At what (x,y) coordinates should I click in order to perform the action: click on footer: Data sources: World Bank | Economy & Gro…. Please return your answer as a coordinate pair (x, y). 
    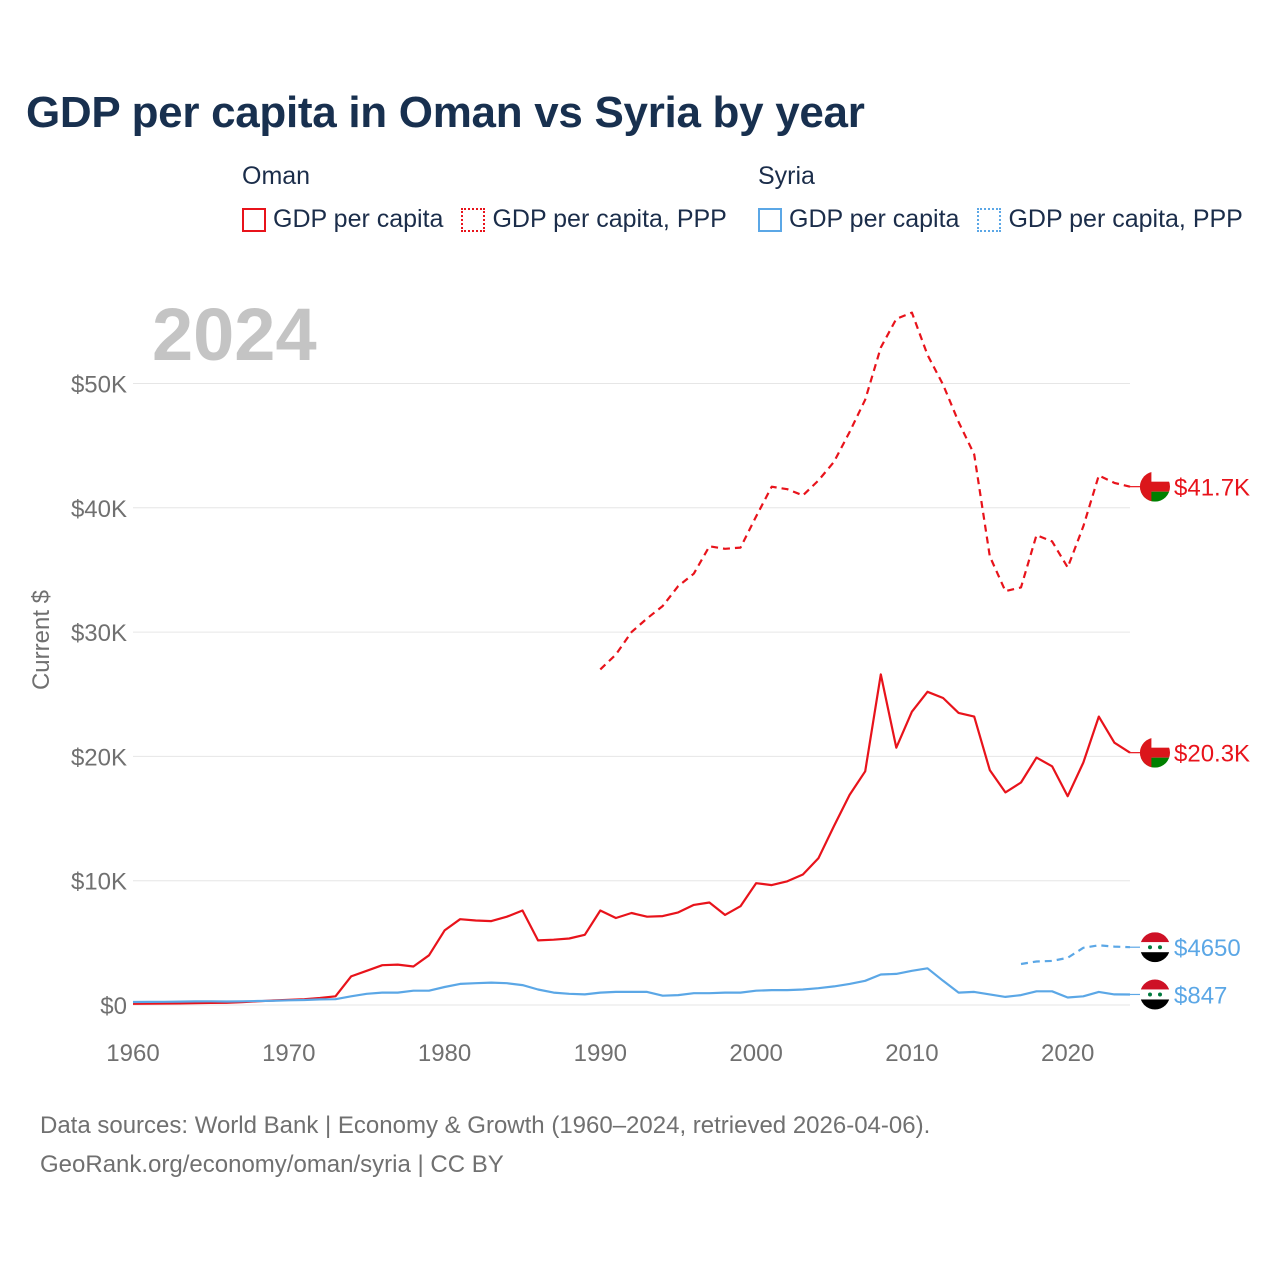
    Looking at the image, I should click on (485, 1145).